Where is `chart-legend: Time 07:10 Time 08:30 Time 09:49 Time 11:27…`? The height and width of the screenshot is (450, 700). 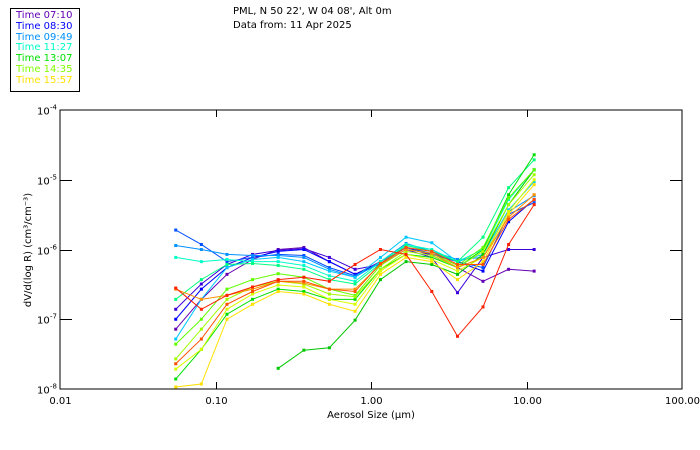 chart-legend: Time 07:10 Time 08:30 Time 09:49 Time 11:27… is located at coordinates (45, 50).